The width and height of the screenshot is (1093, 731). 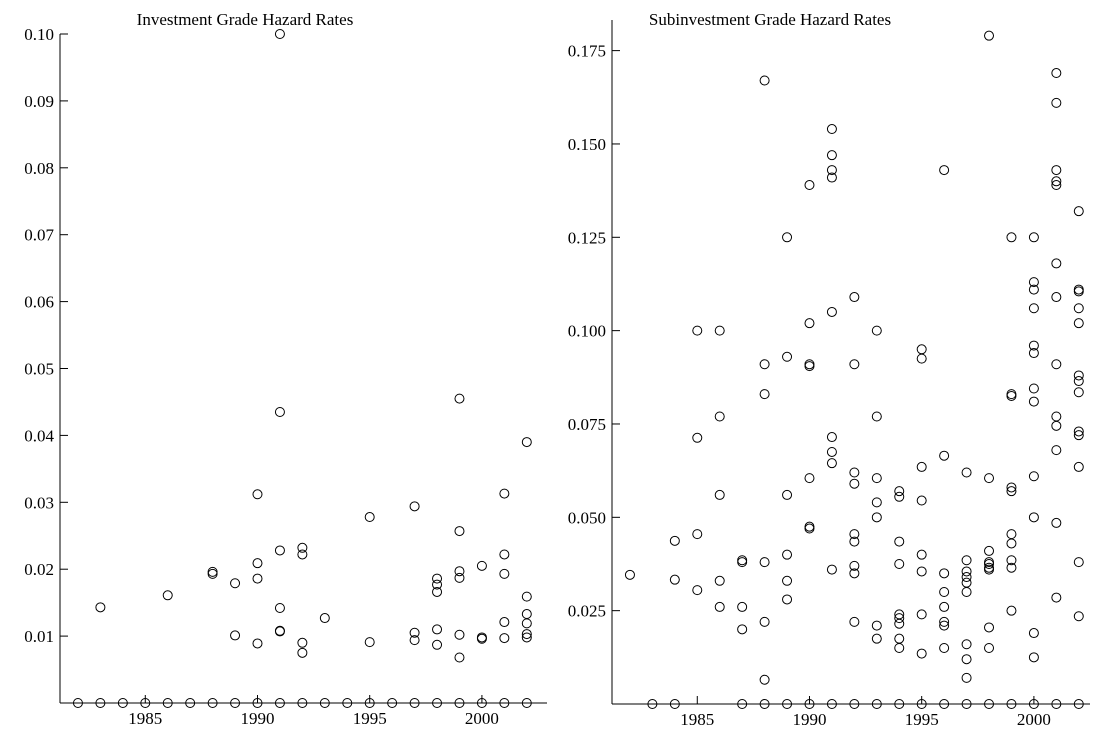 What do you see at coordinates (587, 144) in the screenshot?
I see `y-tick-label: 0.150` at bounding box center [587, 144].